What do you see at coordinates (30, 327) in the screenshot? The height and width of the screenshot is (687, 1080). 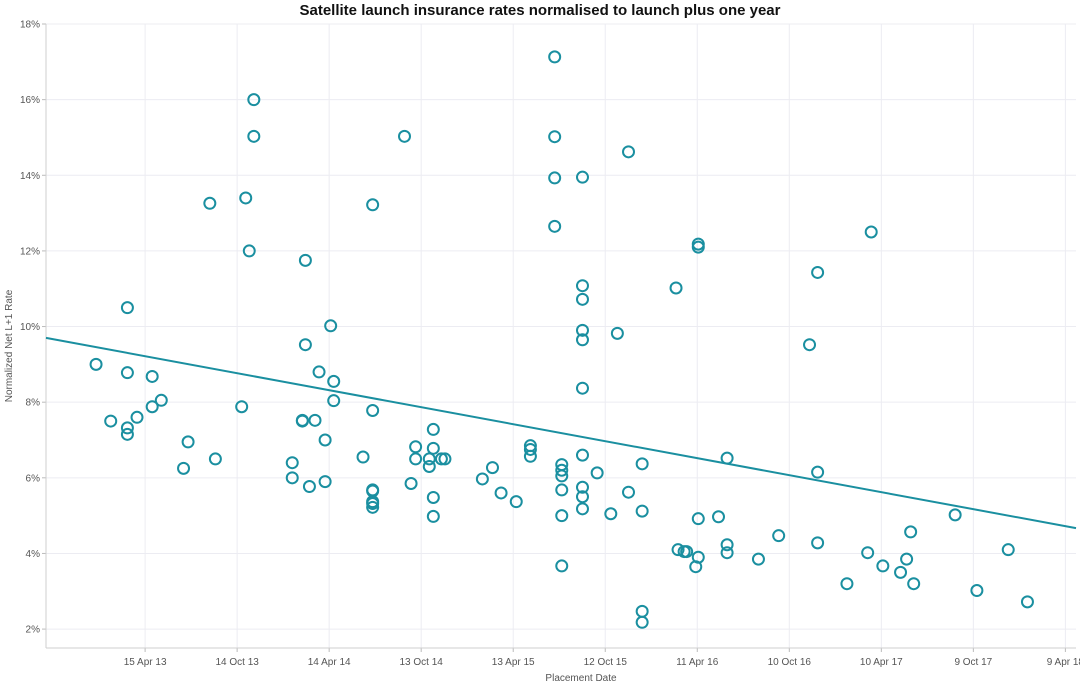 I see `y-tick-label: 10%` at bounding box center [30, 327].